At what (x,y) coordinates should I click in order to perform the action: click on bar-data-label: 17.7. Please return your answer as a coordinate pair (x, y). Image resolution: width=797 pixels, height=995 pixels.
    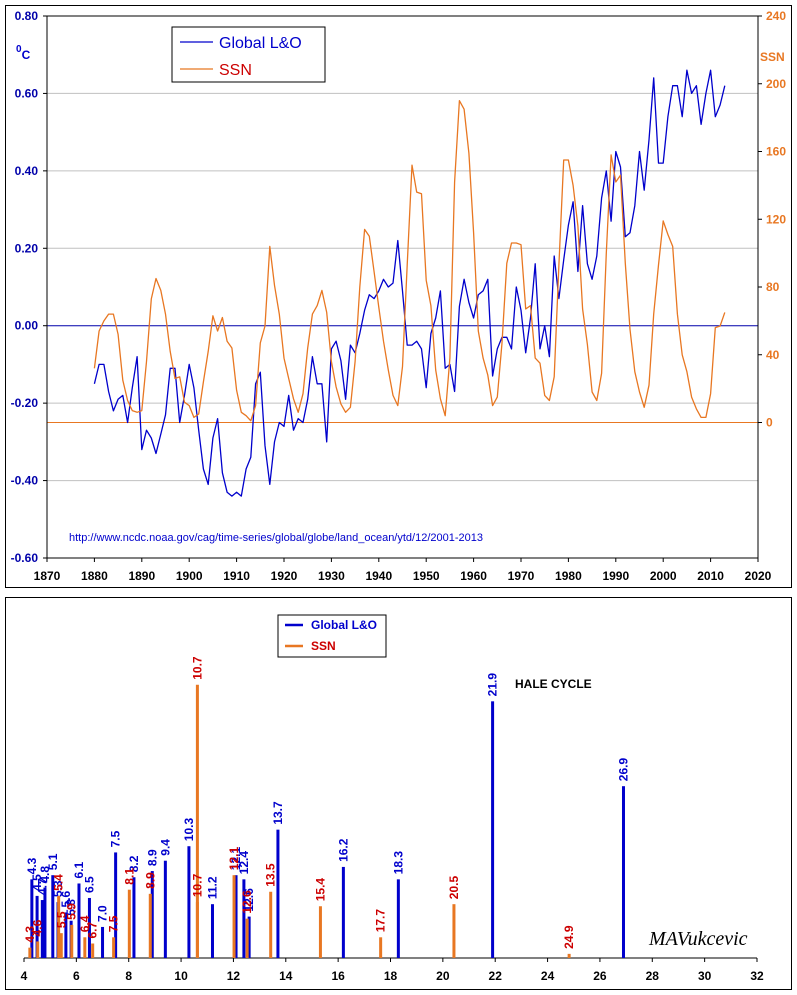
    Looking at the image, I should click on (381, 921).